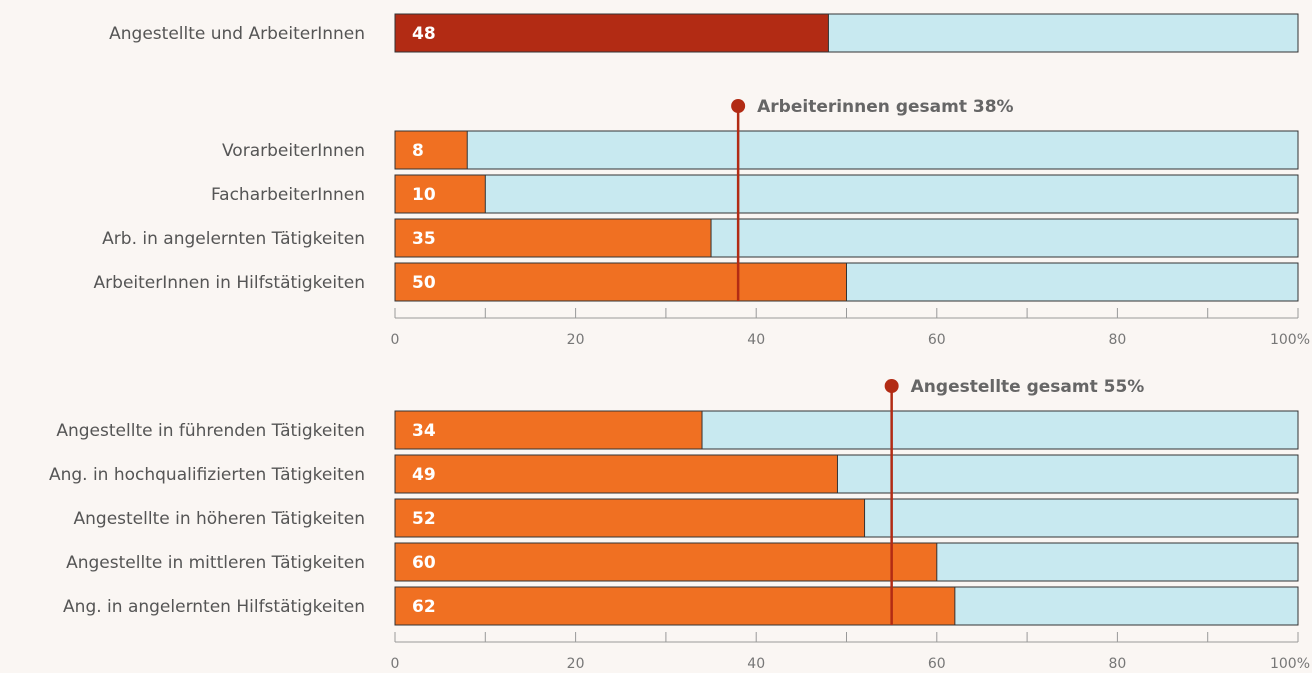  What do you see at coordinates (293, 151) in the screenshot?
I see `category-label: VorarbeiterInnen` at bounding box center [293, 151].